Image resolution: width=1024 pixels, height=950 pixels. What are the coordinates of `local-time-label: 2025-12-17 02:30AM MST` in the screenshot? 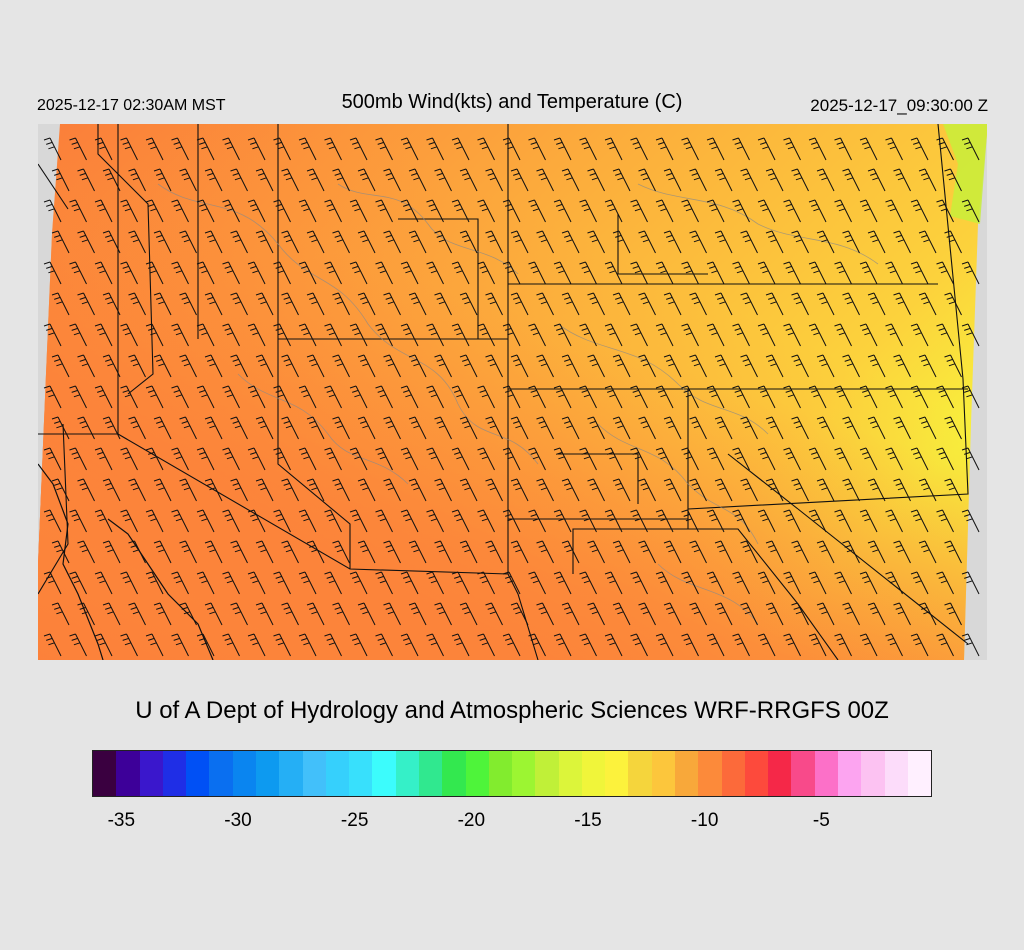 It's located at (131, 105).